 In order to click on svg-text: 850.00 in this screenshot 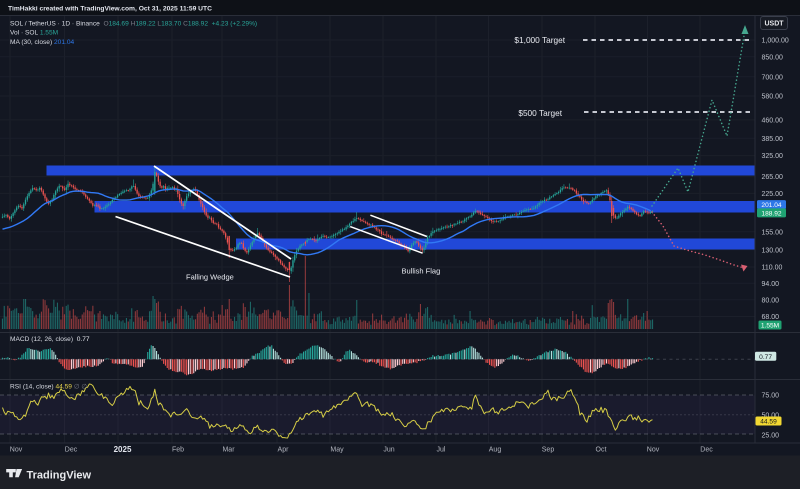, I will do `click(773, 57)`.